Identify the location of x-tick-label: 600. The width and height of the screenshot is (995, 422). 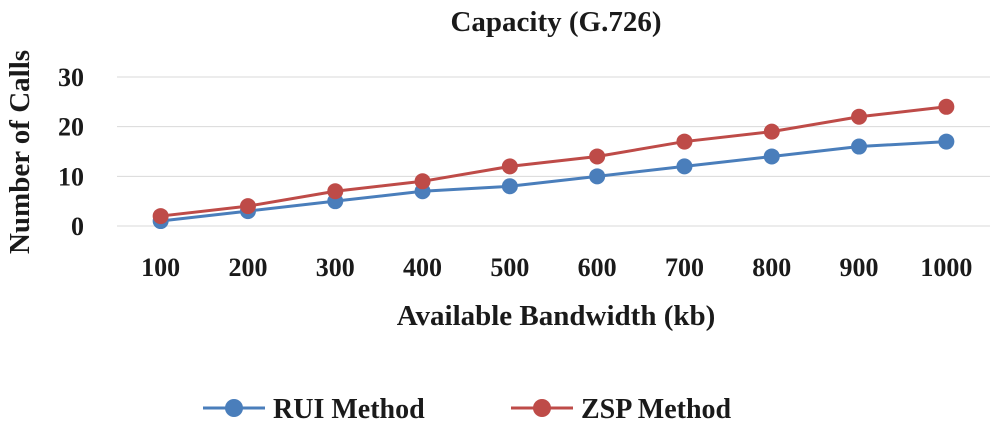
(597, 267).